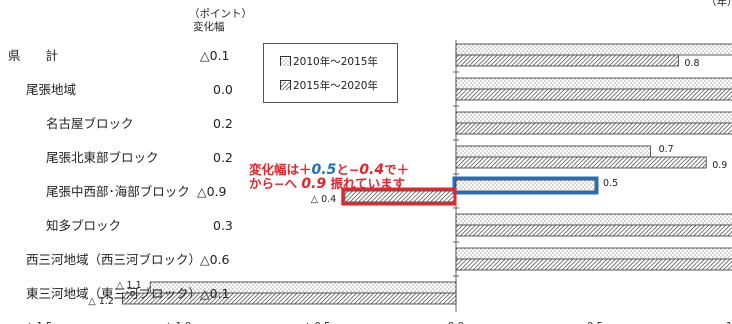 The height and width of the screenshot is (324, 732). Describe the element at coordinates (314, 184) in the screenshot. I see `annotation-value-red: 0.9` at that location.